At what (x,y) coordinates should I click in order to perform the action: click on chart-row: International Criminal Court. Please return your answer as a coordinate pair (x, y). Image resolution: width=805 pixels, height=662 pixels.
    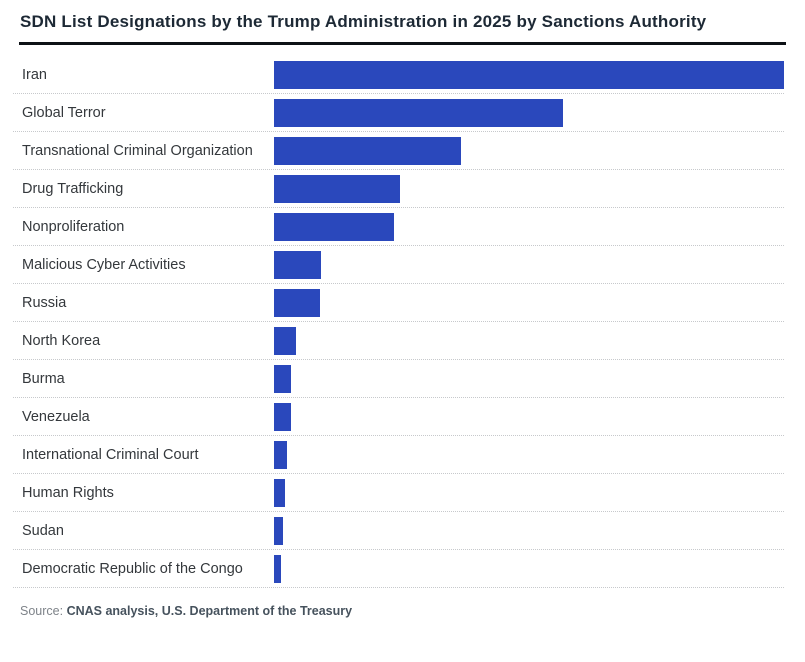
    Looking at the image, I should click on (398, 455).